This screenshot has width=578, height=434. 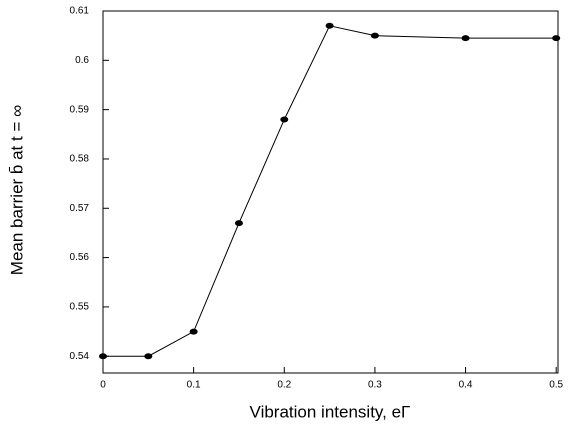 I want to click on x-tick-label: 0, so click(x=103, y=385).